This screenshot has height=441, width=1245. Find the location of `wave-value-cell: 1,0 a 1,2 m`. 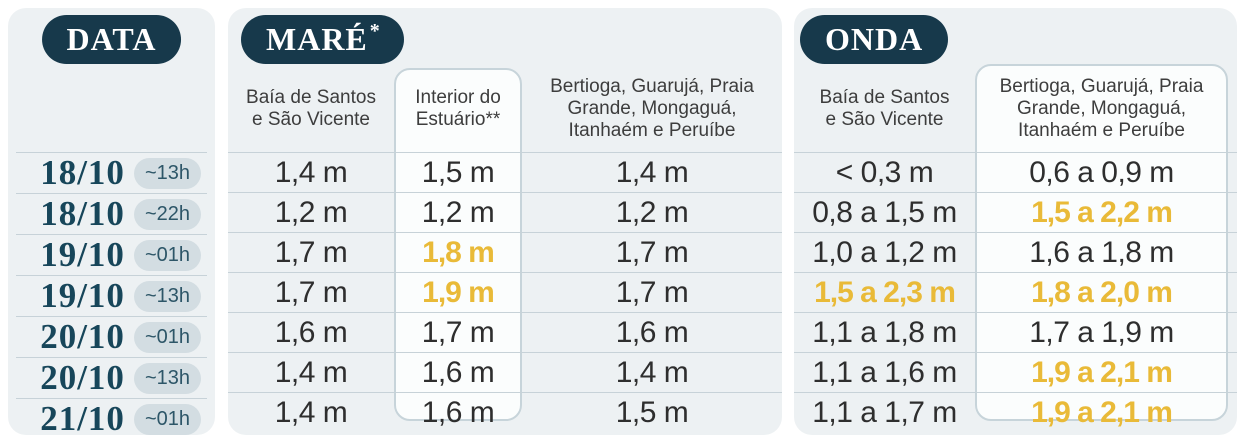

wave-value-cell: 1,0 a 1,2 m is located at coordinates (884, 252).